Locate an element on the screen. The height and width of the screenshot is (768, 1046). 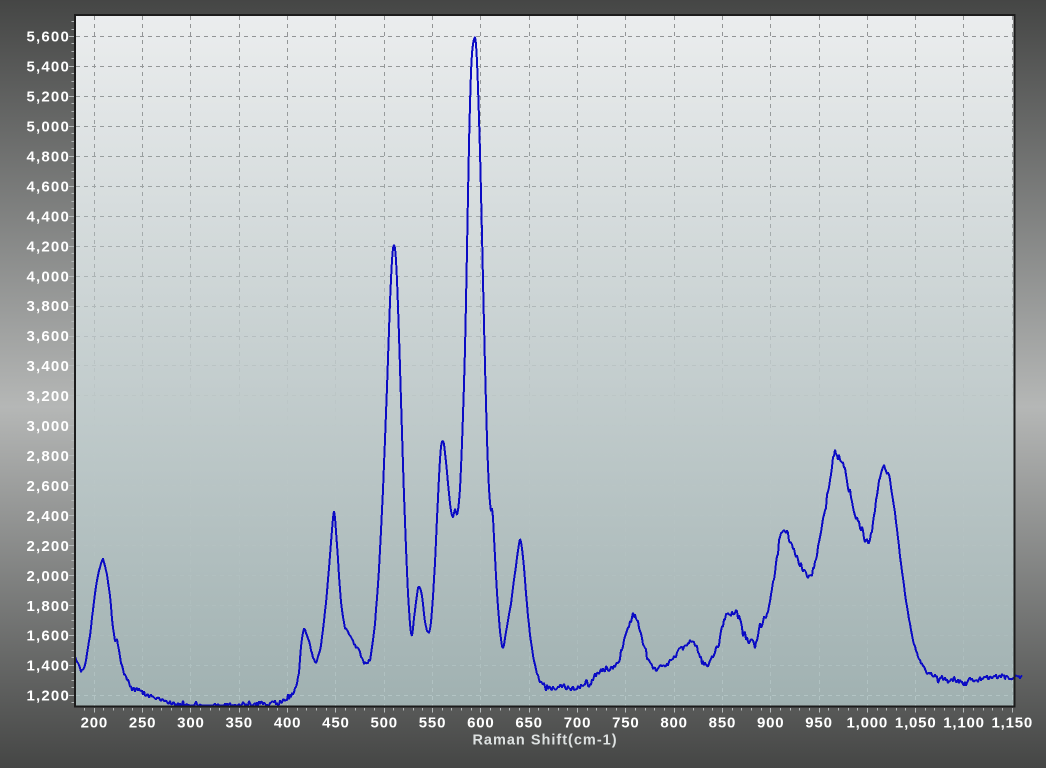
svg-text: 2,400 is located at coordinates (48, 516).